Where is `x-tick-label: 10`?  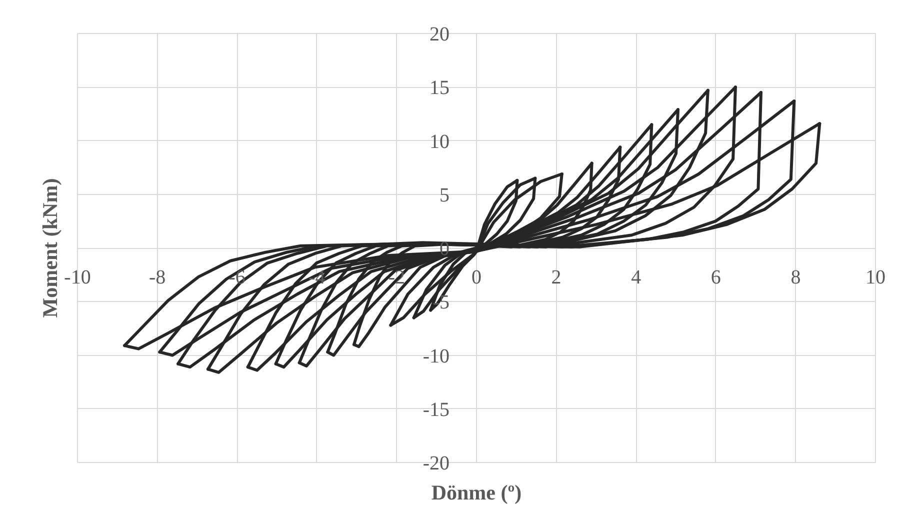
x-tick-label: 10 is located at coordinates (876, 277).